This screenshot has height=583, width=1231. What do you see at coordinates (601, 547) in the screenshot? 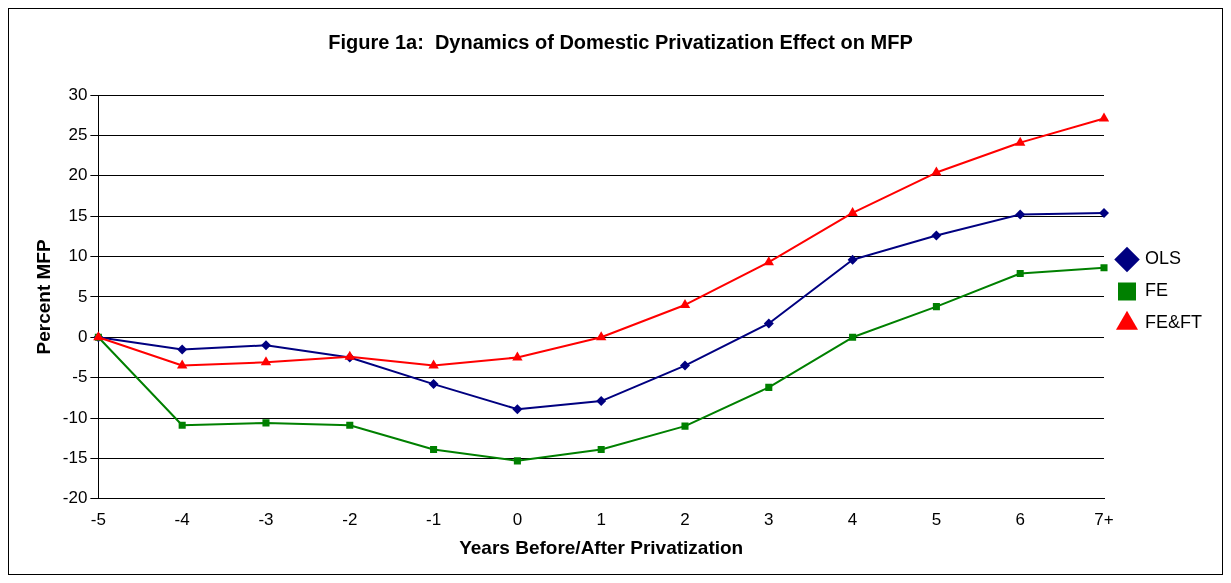
I see `x-axis-title: Years Before/After Privatization` at bounding box center [601, 547].